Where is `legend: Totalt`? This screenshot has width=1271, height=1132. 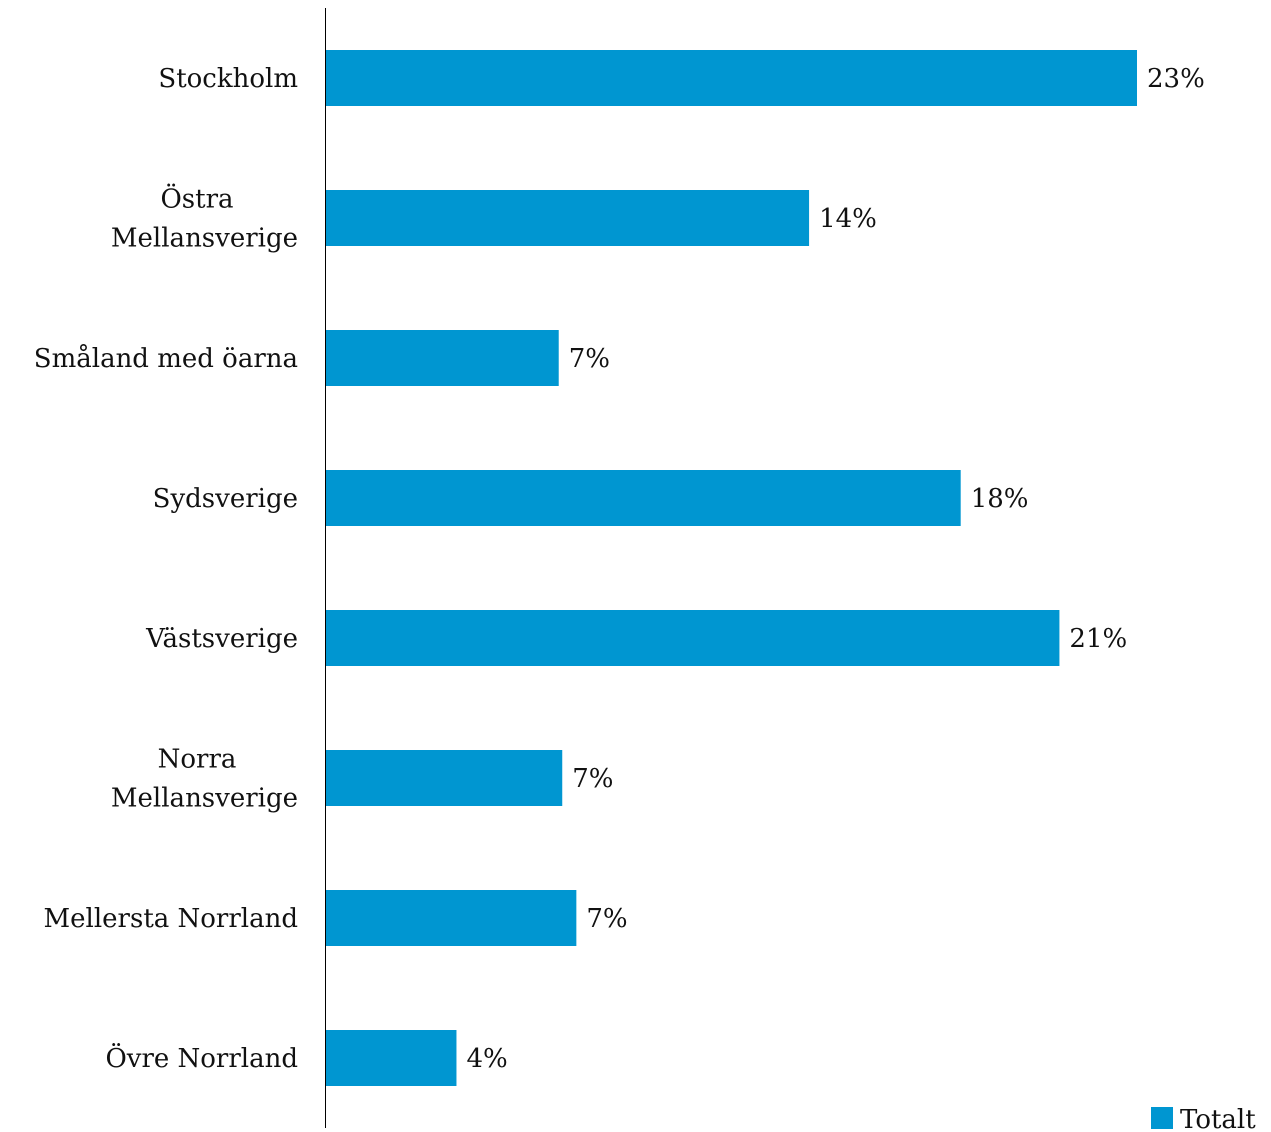
legend: Totalt is located at coordinates (1203, 1118).